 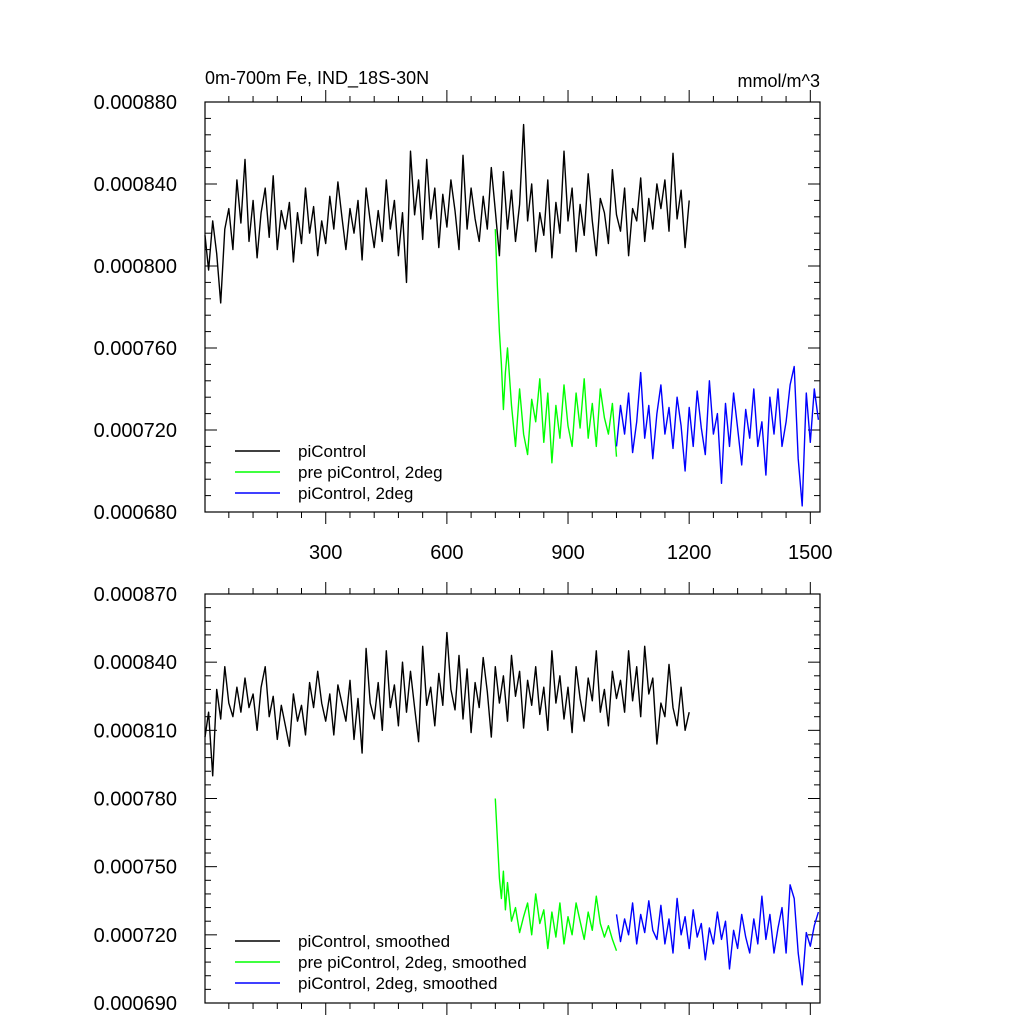 What do you see at coordinates (567, 553) in the screenshot?
I see `x-tick-label: 900` at bounding box center [567, 553].